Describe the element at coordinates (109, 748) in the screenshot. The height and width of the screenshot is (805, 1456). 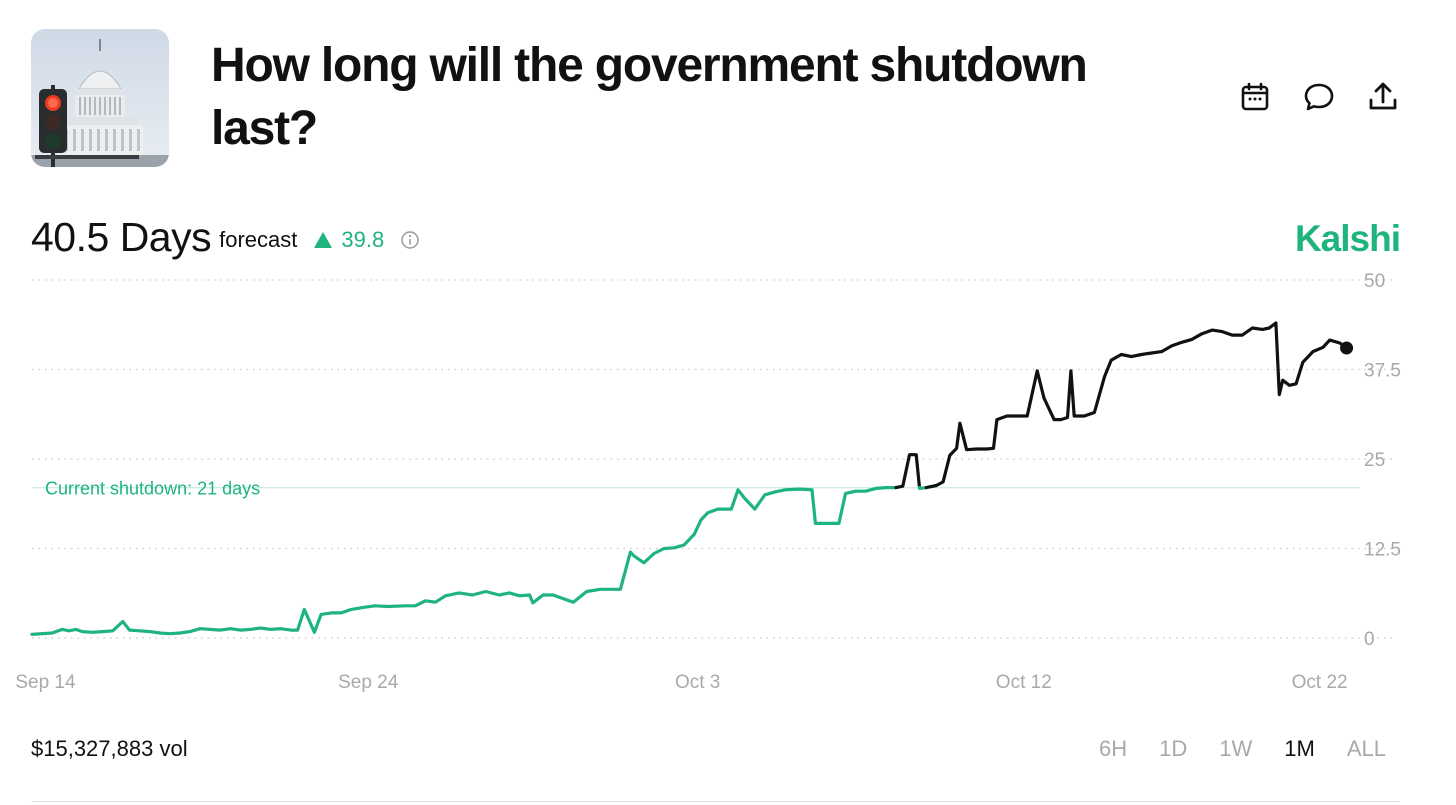
I see `volume-text: $15,327,883 vol` at that location.